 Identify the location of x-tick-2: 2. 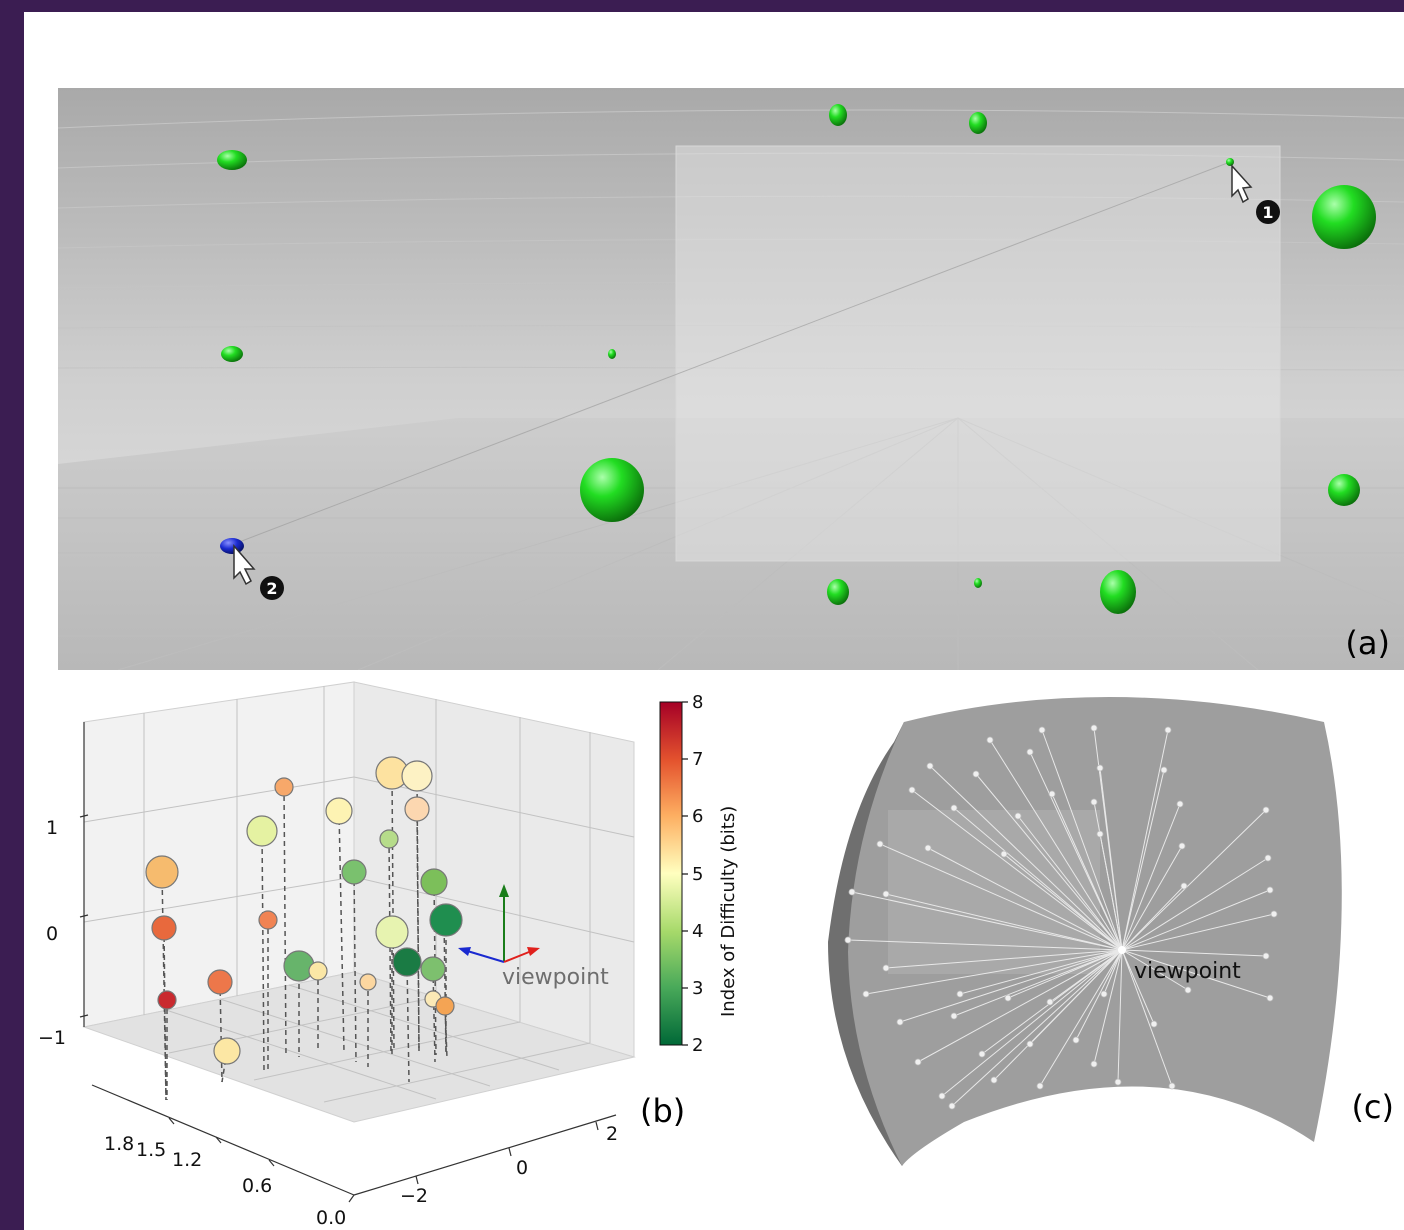
(612, 1134).